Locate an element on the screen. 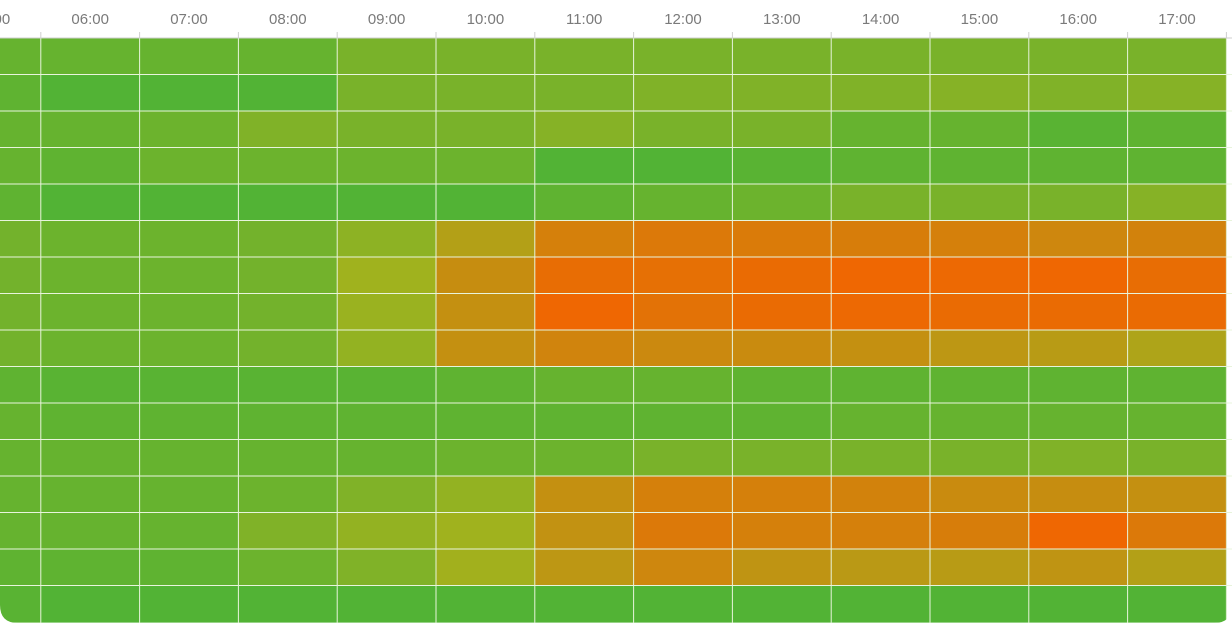 Image resolution: width=1232 pixels, height=628 pixels. x-tick-label: 15:00 is located at coordinates (980, 19).